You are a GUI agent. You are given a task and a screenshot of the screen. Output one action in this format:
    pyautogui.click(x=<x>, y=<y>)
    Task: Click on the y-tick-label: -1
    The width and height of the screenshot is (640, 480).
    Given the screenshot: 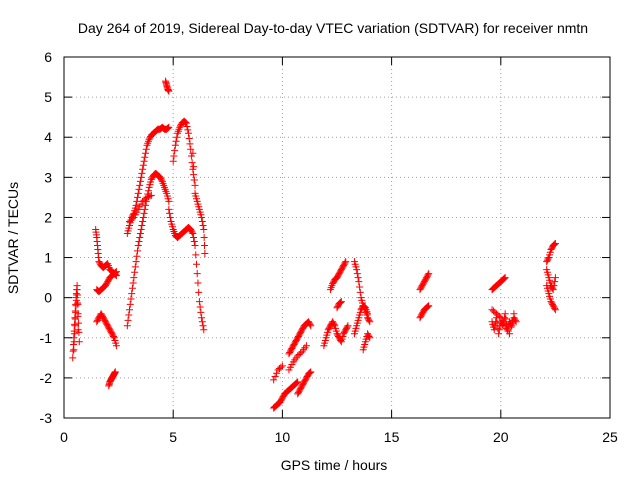 What is the action you would take?
    pyautogui.click(x=46, y=338)
    